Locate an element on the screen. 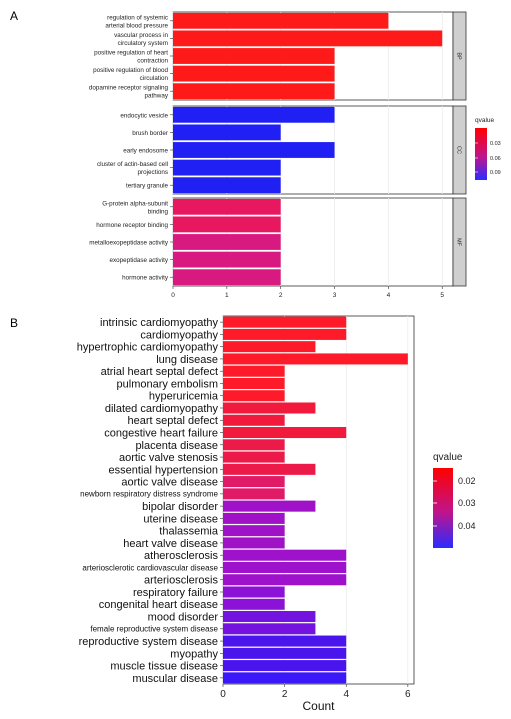  panel-b-label: B is located at coordinates (14, 323).